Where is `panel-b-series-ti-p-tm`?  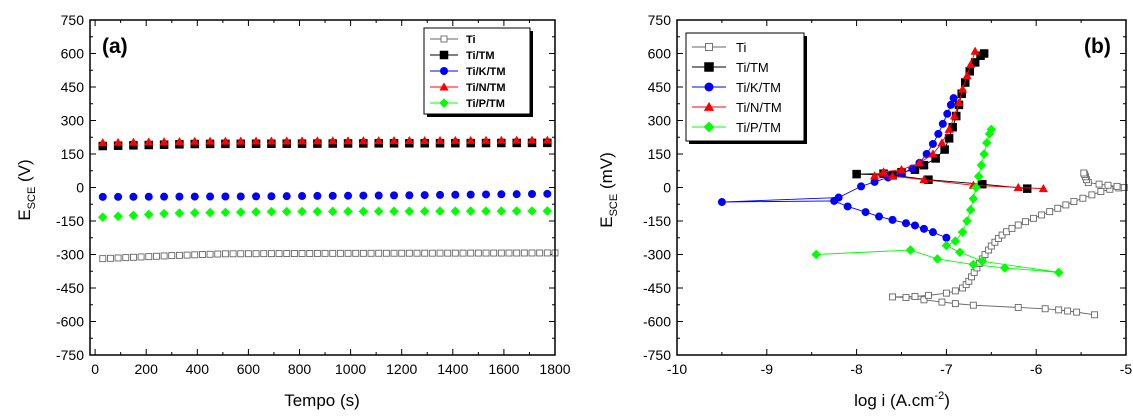
panel-b-series-ti-p-tm is located at coordinates (937, 201).